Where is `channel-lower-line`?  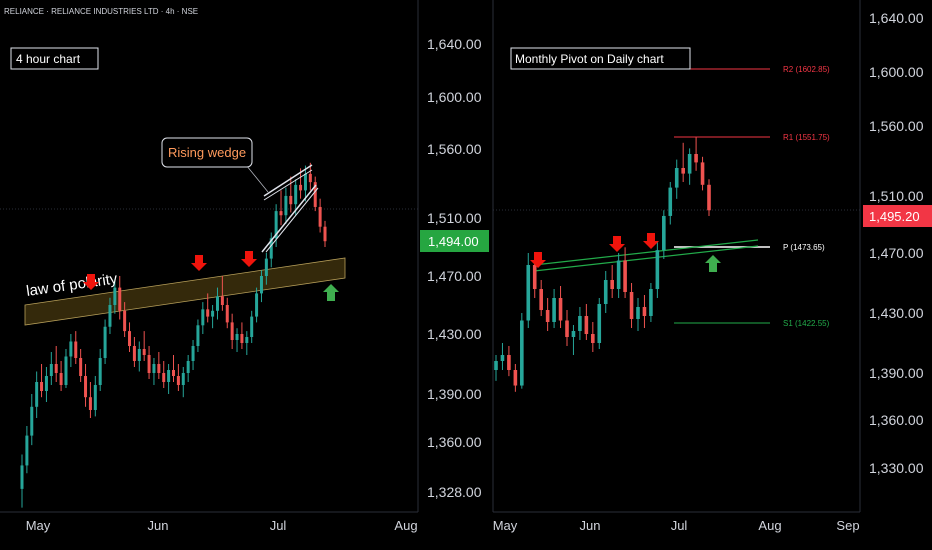
channel-lower-line is located at coordinates (646, 258).